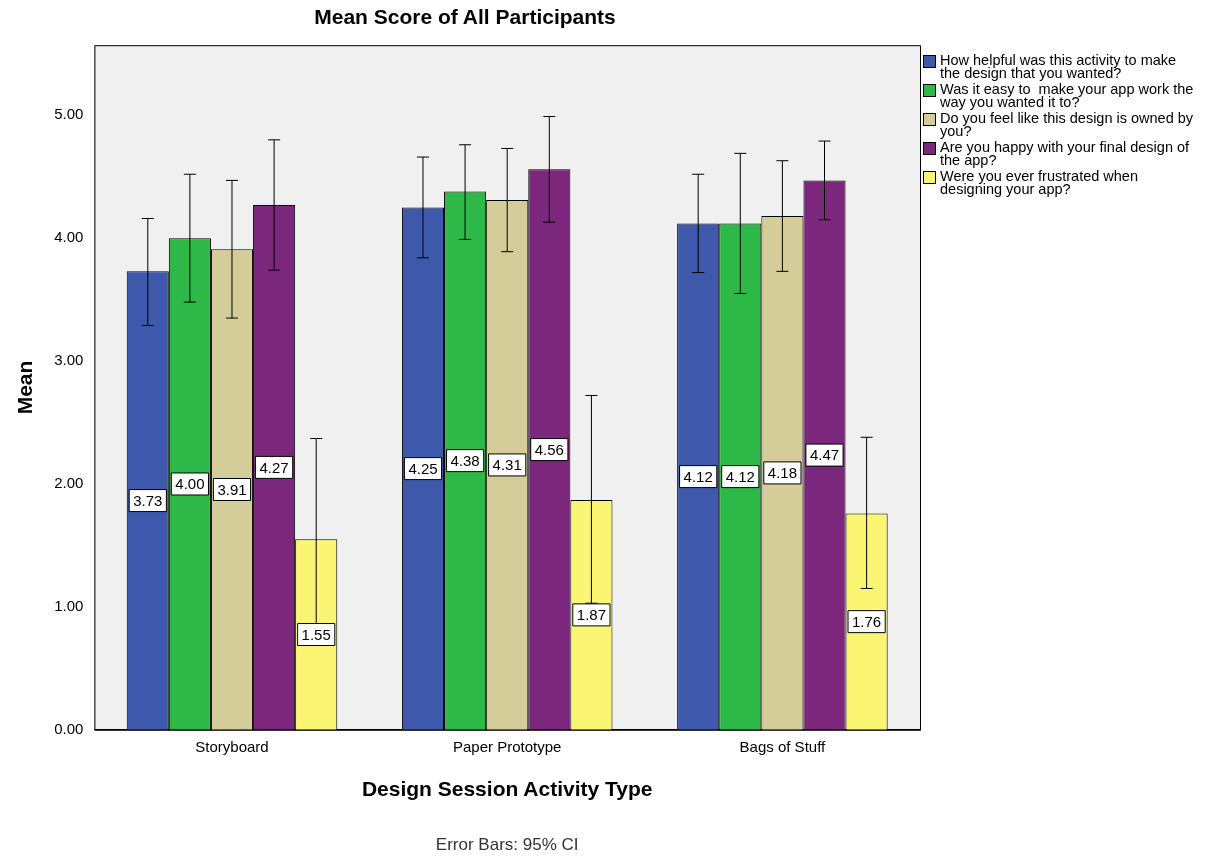  Describe the element at coordinates (274, 467) in the screenshot. I see `data-label: 4.27` at that location.